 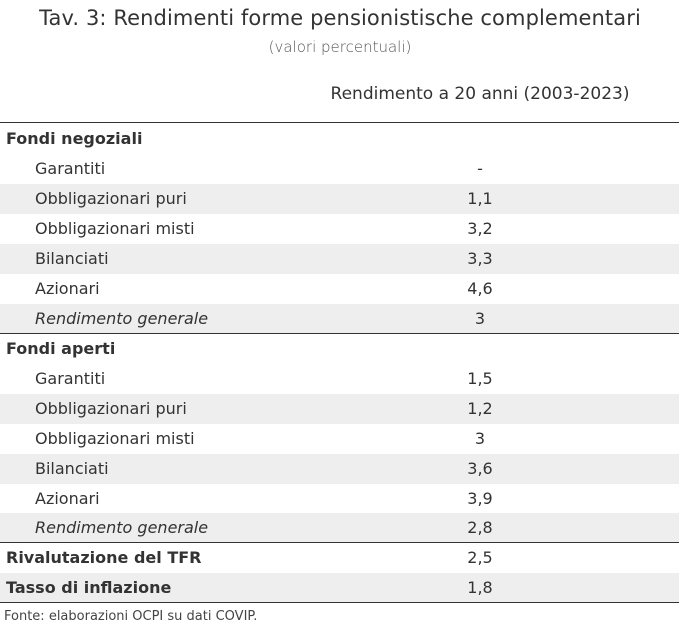 What do you see at coordinates (480, 498) in the screenshot?
I see `row-value: 3,9` at bounding box center [480, 498].